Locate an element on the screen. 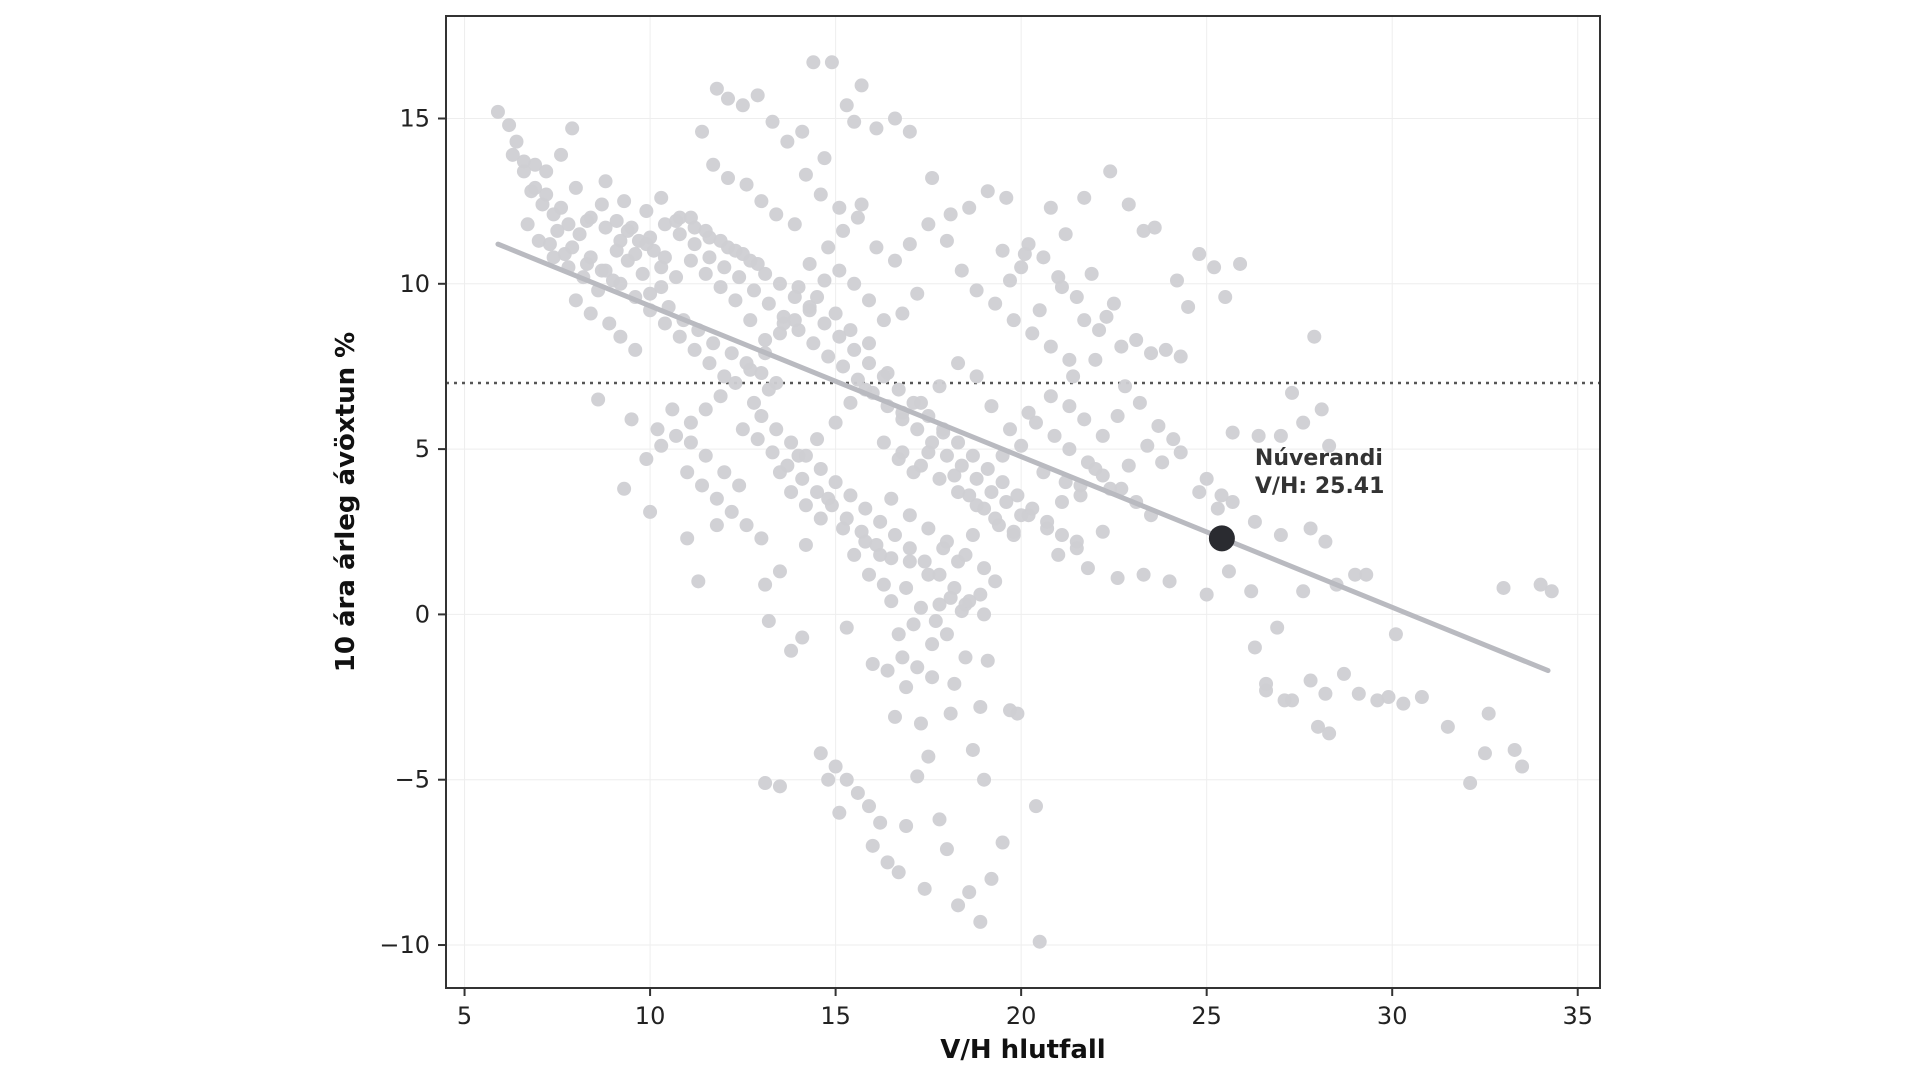 This screenshot has width=1920, height=1080. y-tick-label: 15 is located at coordinates (414, 118).